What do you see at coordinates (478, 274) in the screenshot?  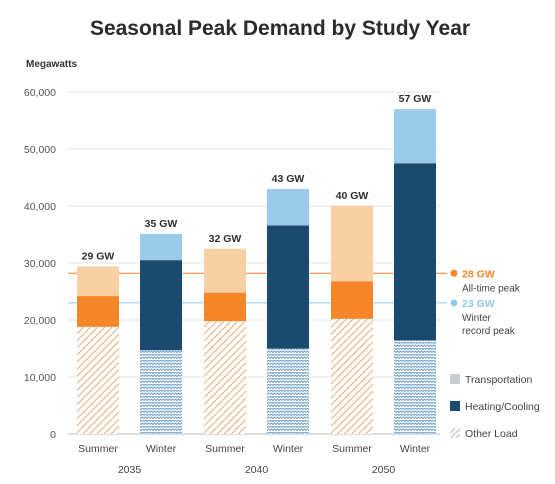 I see `reference-value-label: 28 GW` at bounding box center [478, 274].